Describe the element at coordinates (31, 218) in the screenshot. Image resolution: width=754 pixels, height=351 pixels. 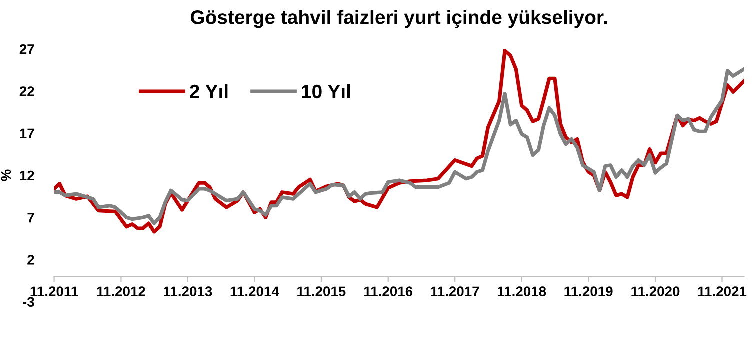
I see `y-tick-label: 7` at that location.